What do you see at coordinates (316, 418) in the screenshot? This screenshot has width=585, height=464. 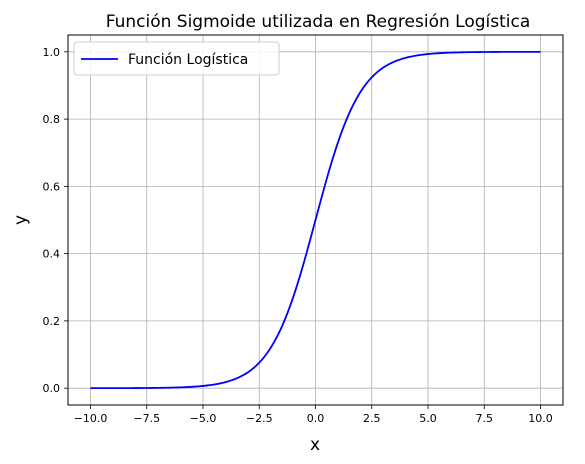 I see `x-tick-label: 0.0` at bounding box center [316, 418].